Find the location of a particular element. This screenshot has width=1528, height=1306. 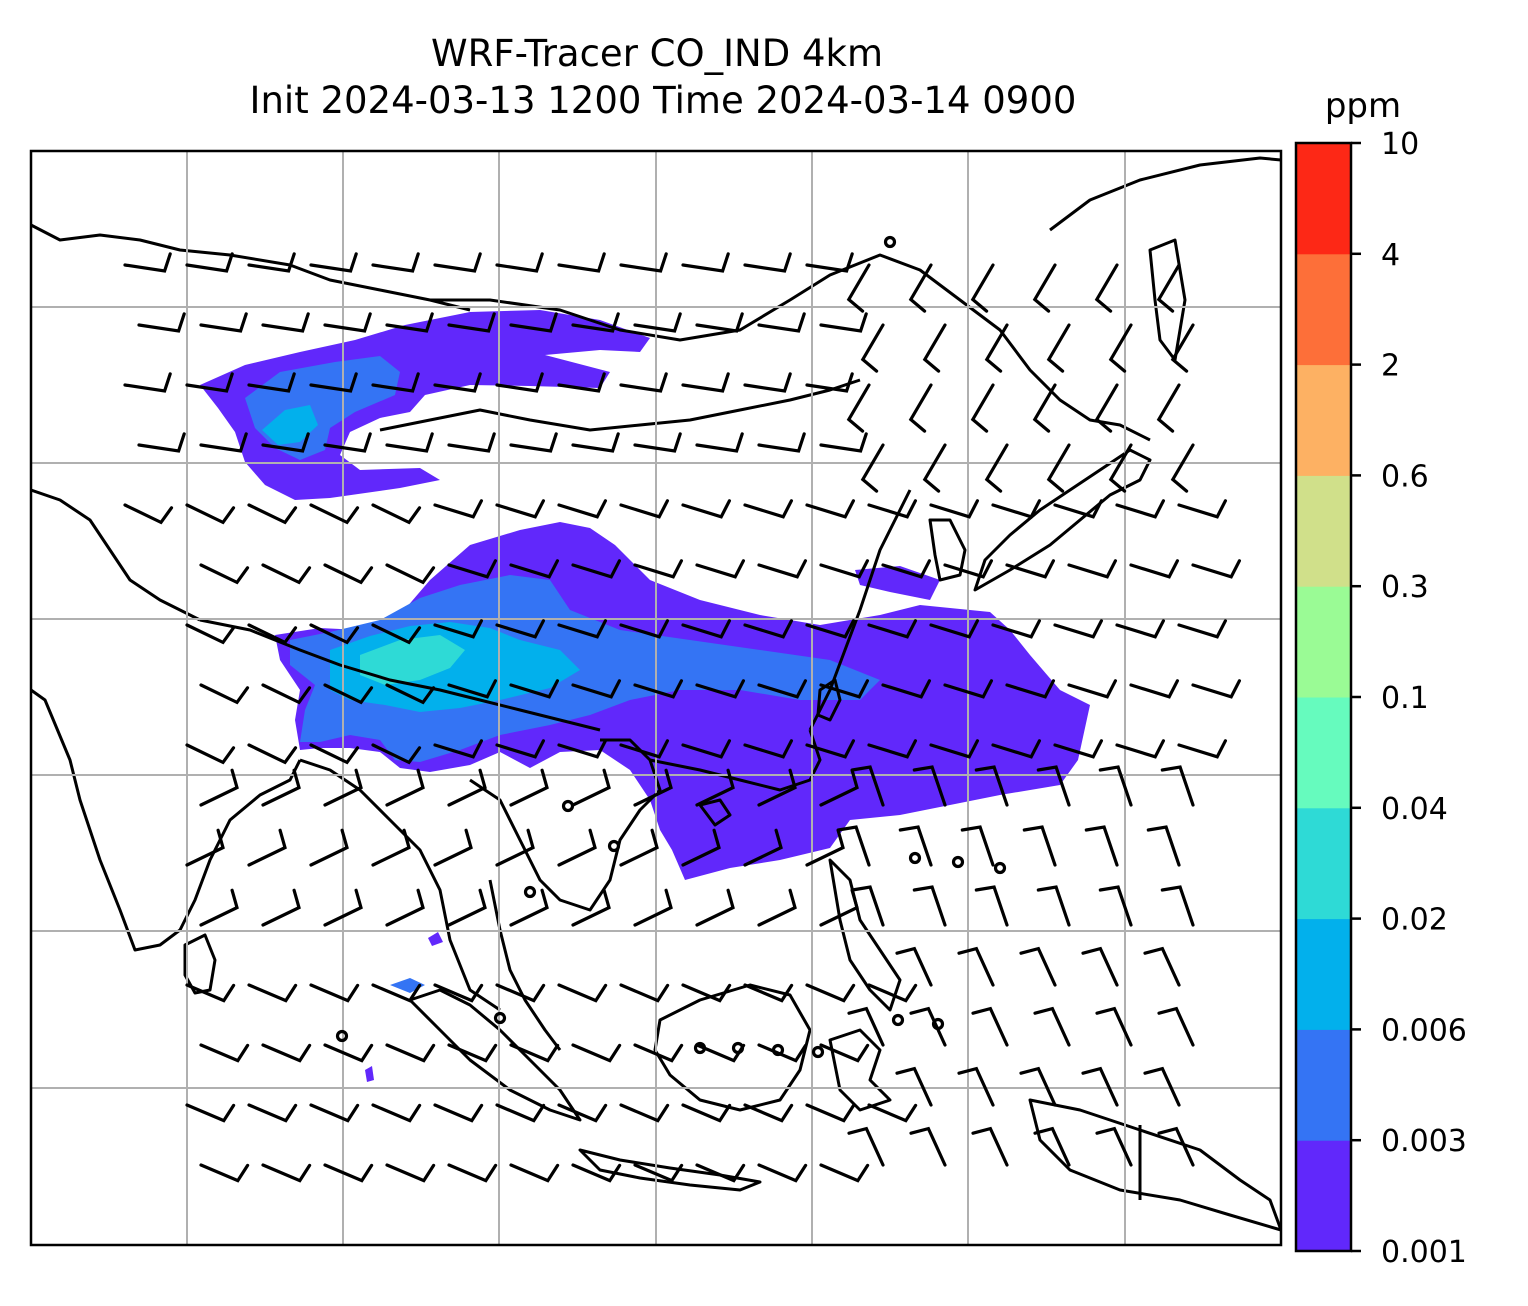

java is located at coordinates (670, 1170).